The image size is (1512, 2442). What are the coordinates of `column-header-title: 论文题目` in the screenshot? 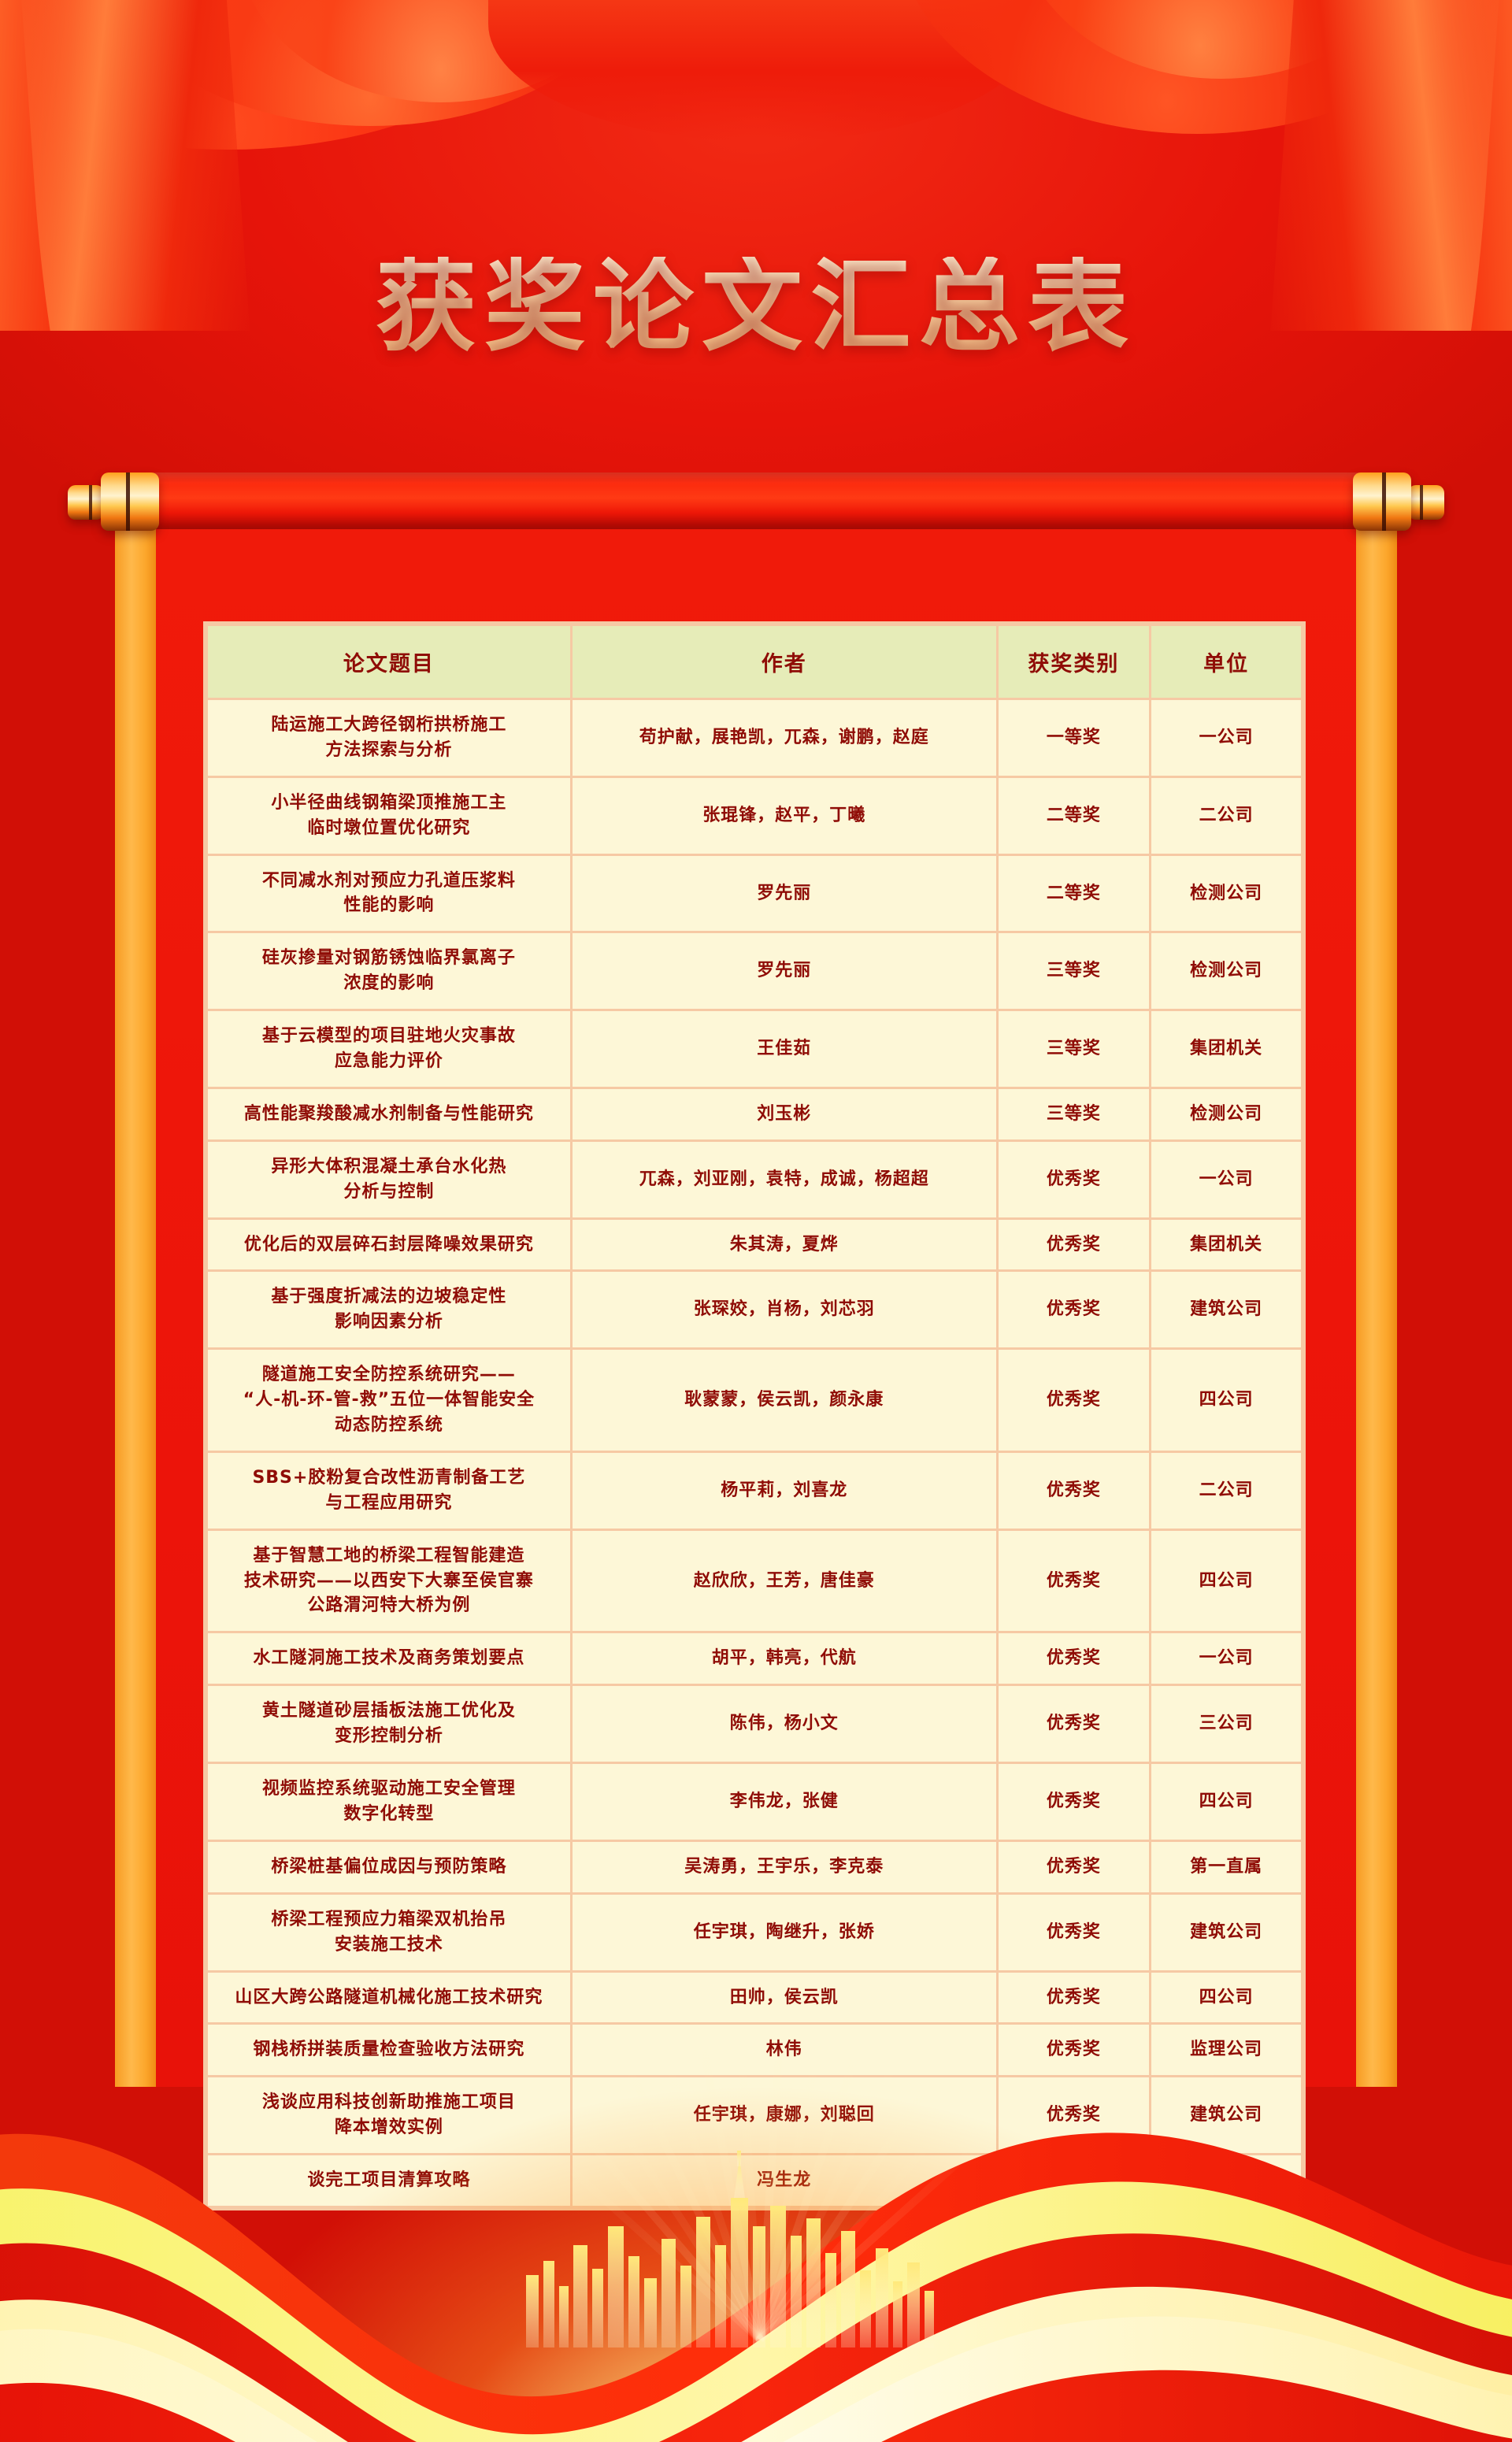 It's located at (389, 662).